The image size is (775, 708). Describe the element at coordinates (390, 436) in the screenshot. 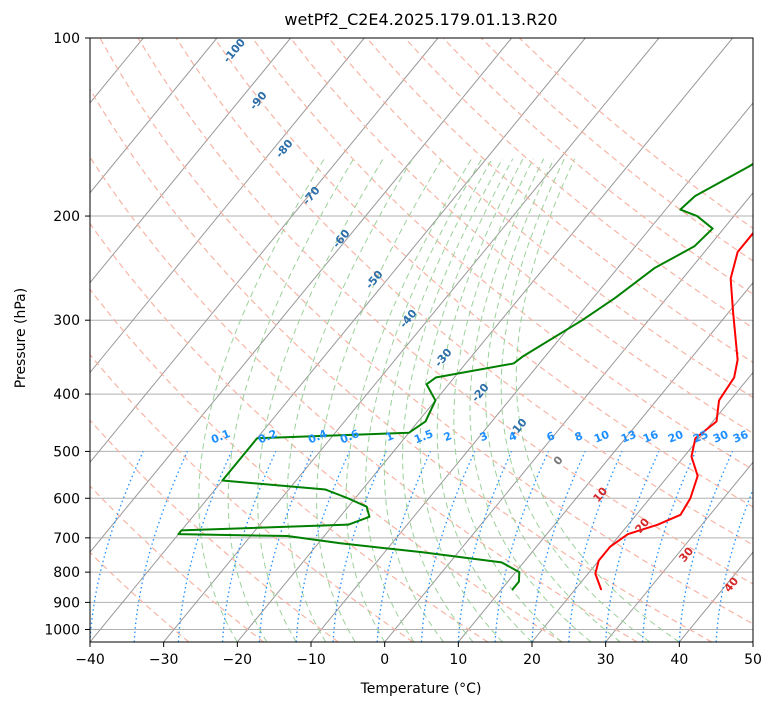

I see `mixing-ratio-label: 1` at that location.